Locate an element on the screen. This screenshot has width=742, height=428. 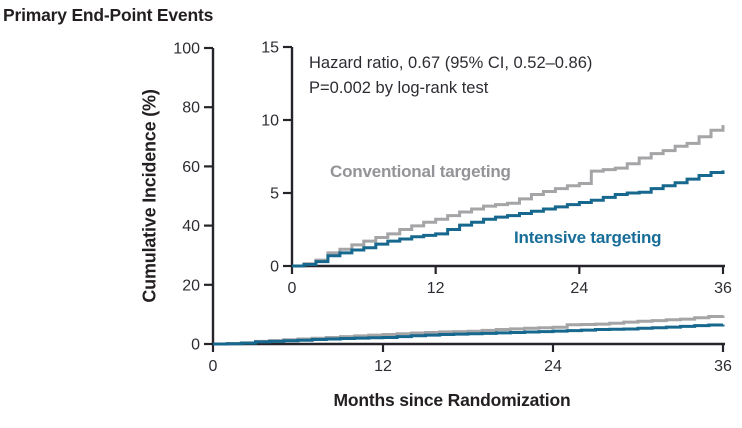
main-x-tick-label: 0 is located at coordinates (213, 366).